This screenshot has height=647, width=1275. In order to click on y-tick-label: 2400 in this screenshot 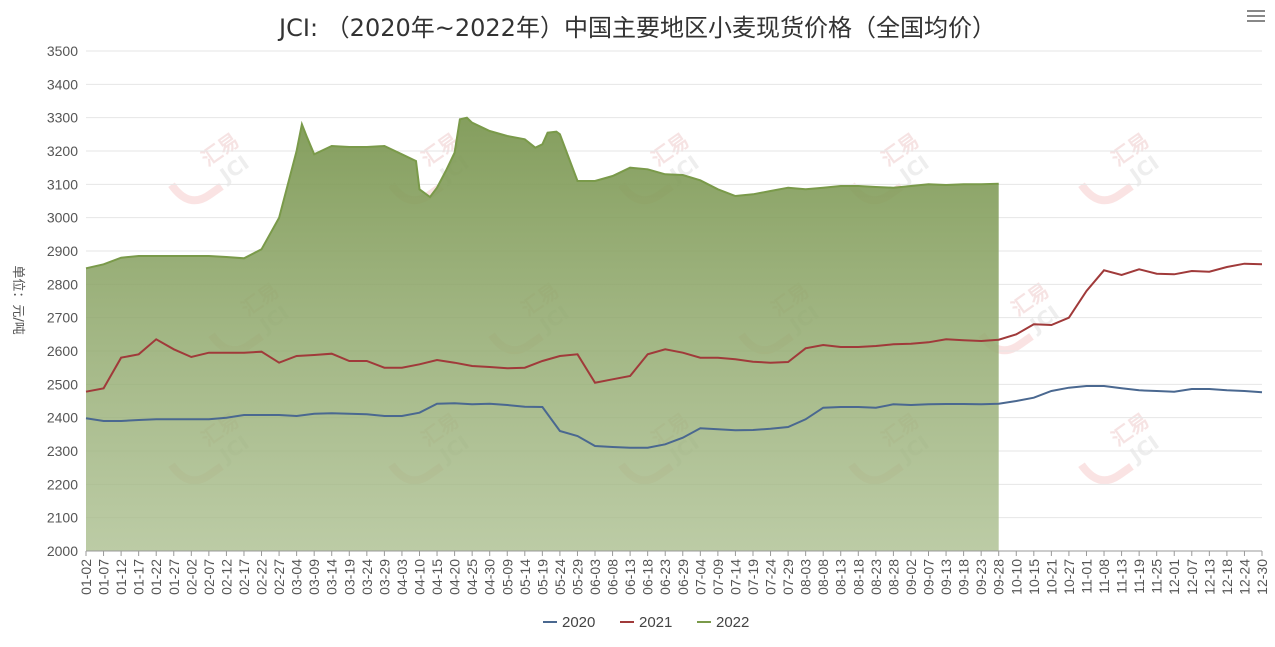, I will do `click(62, 418)`.